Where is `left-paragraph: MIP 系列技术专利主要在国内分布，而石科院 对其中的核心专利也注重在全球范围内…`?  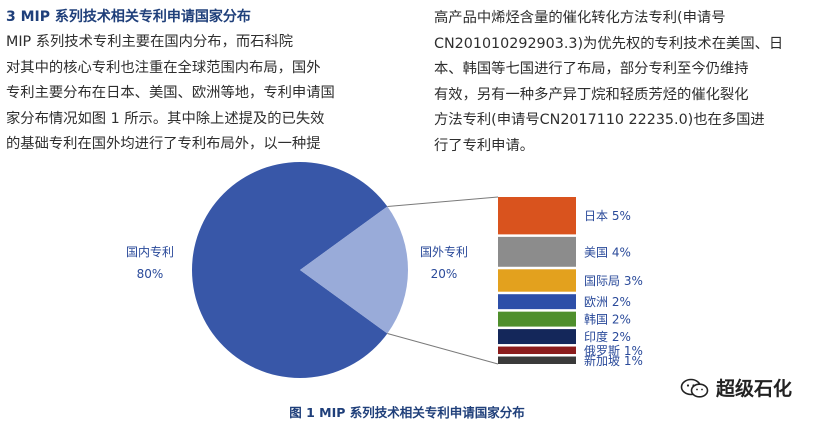
left-paragraph: MIP 系列技术专利主要在国内分布，而石科院 对其中的核心专利也注重在全球范围内… is located at coordinates (201, 94).